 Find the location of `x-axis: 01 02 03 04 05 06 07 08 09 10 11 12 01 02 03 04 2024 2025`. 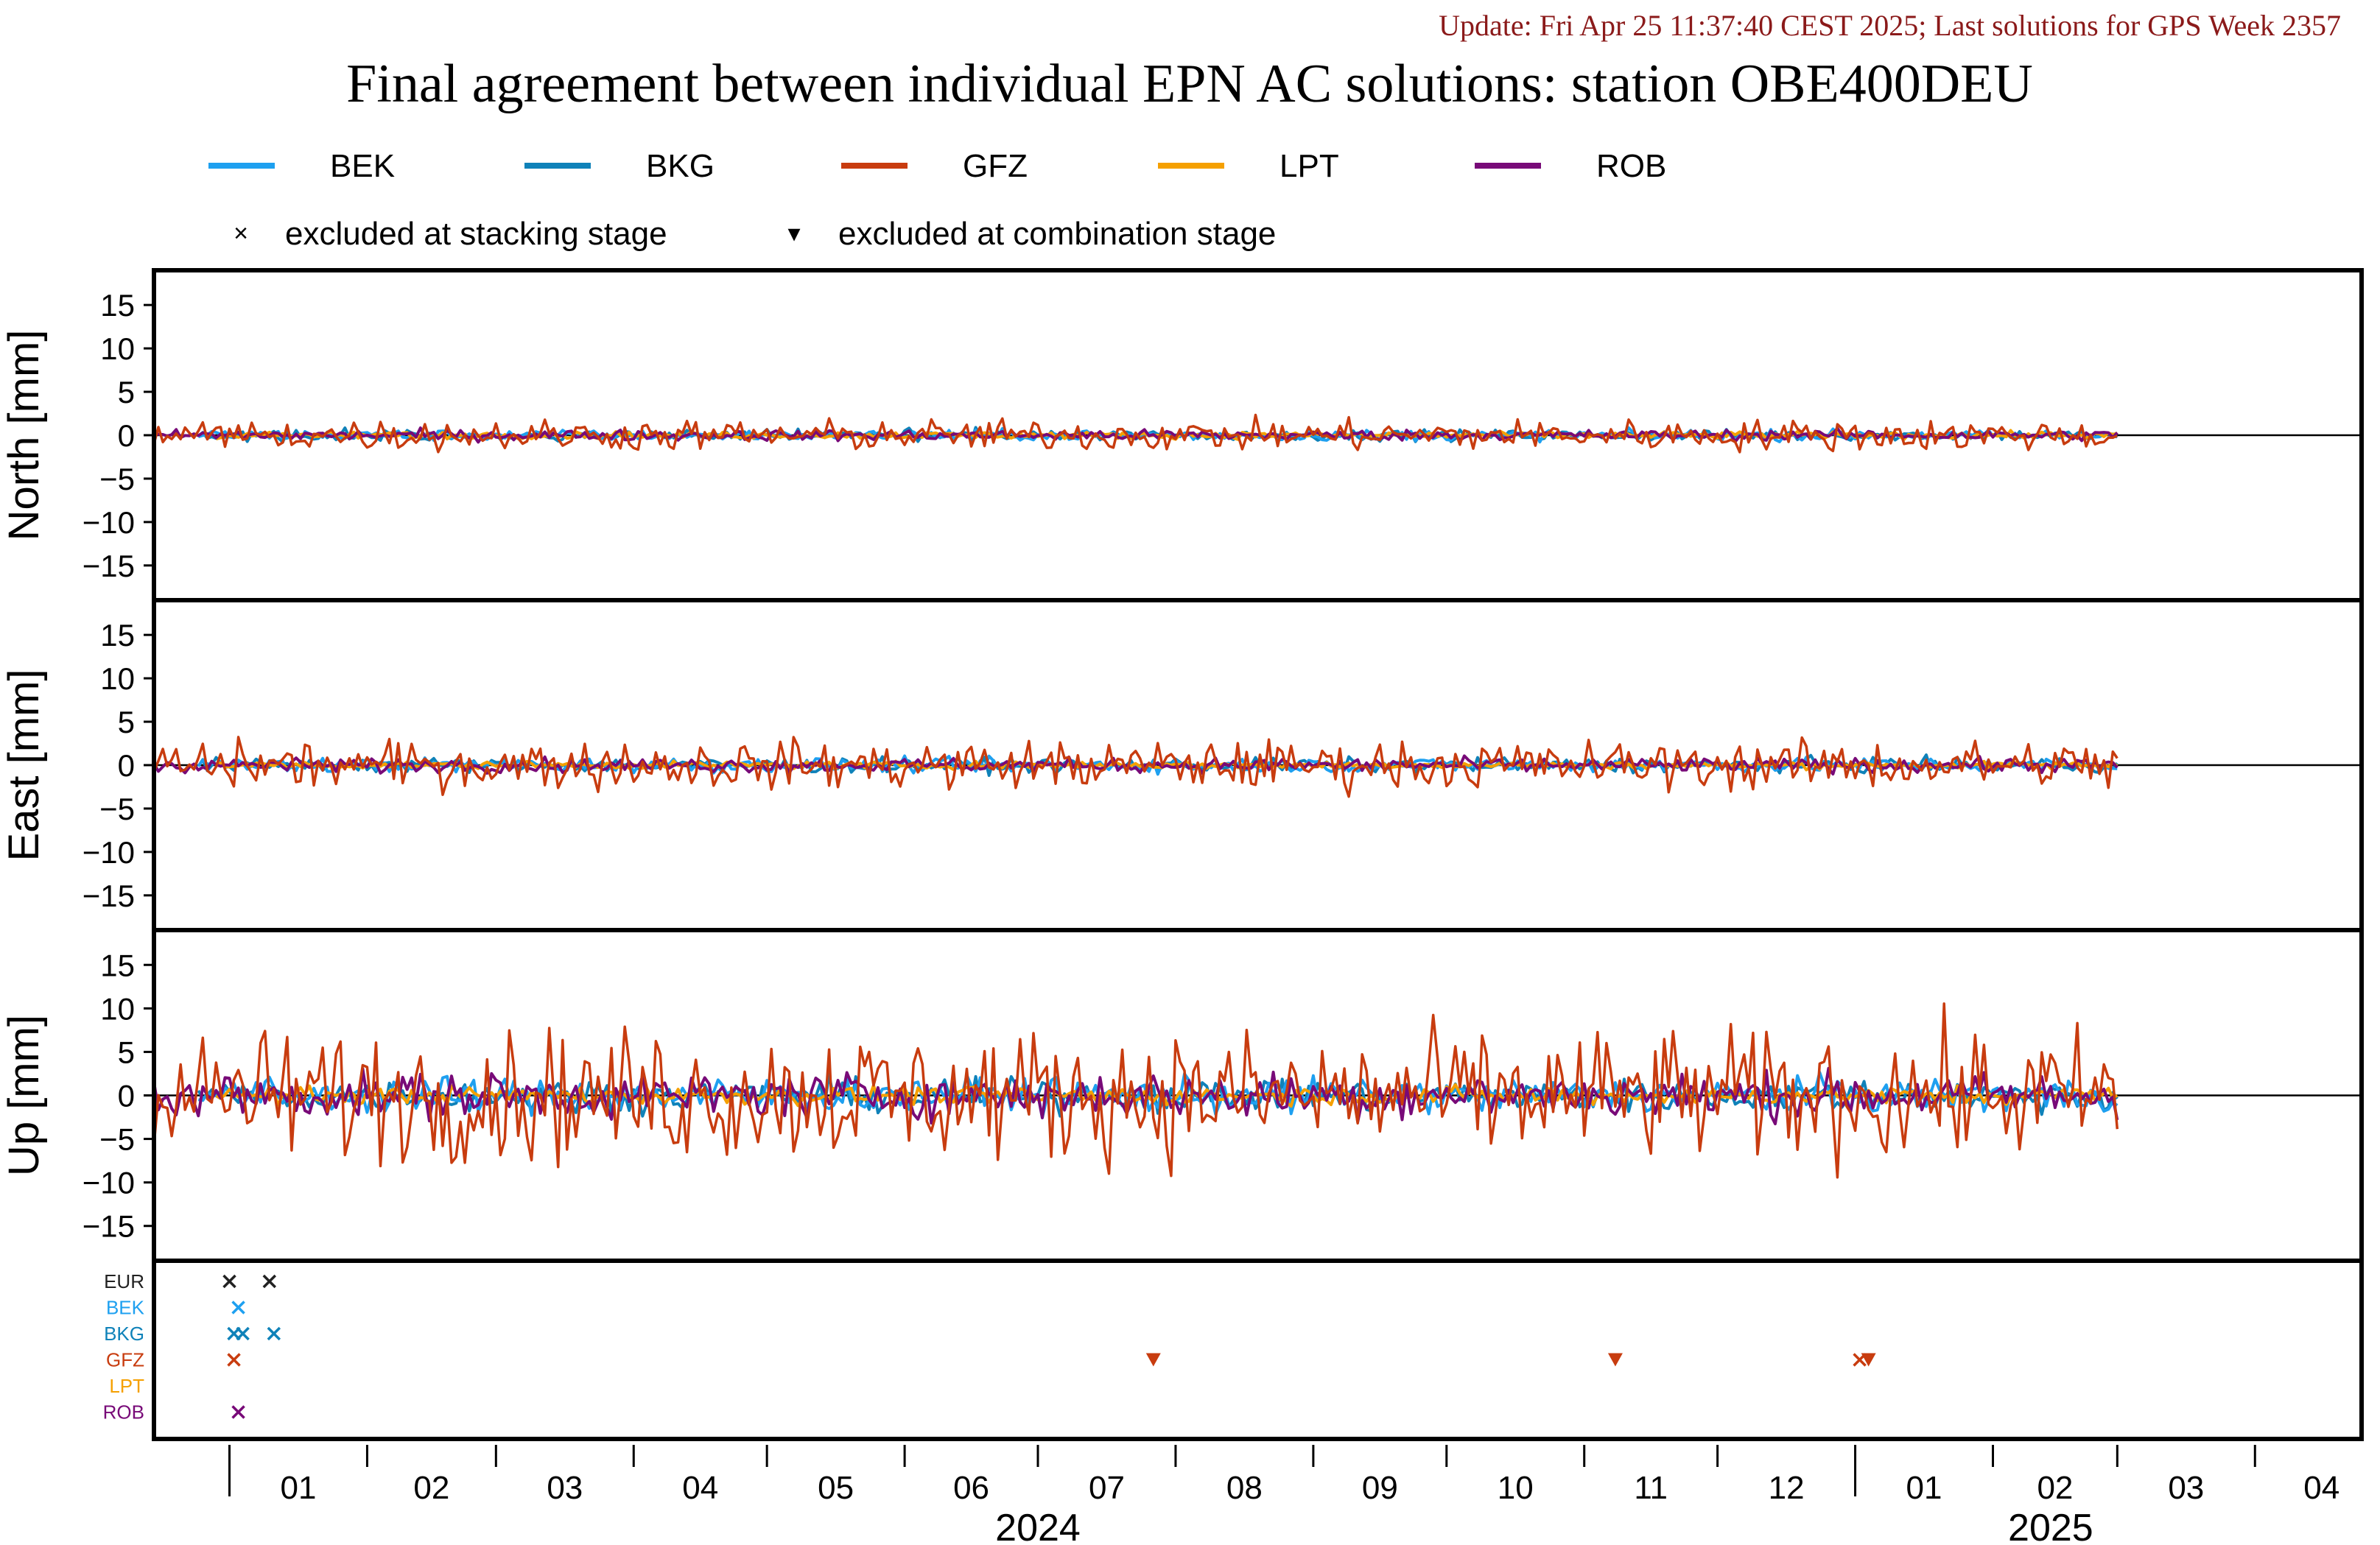

x-axis: 01 02 03 04 05 06 07 08 09 10 11 12 01 02 03 04 2024 2025 is located at coordinates (1283, 1495).